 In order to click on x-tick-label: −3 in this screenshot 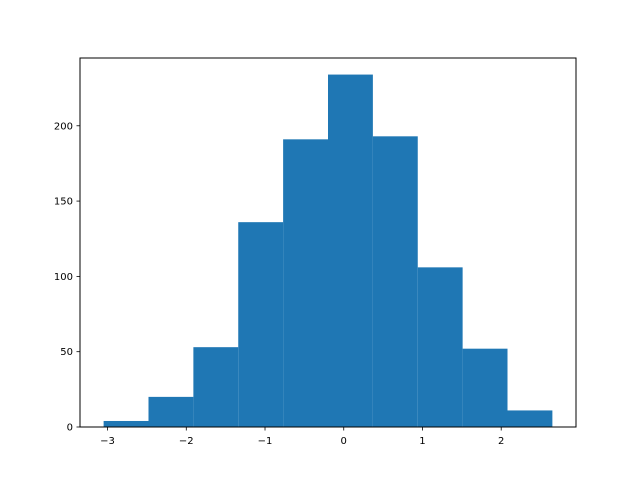, I will do `click(107, 441)`.